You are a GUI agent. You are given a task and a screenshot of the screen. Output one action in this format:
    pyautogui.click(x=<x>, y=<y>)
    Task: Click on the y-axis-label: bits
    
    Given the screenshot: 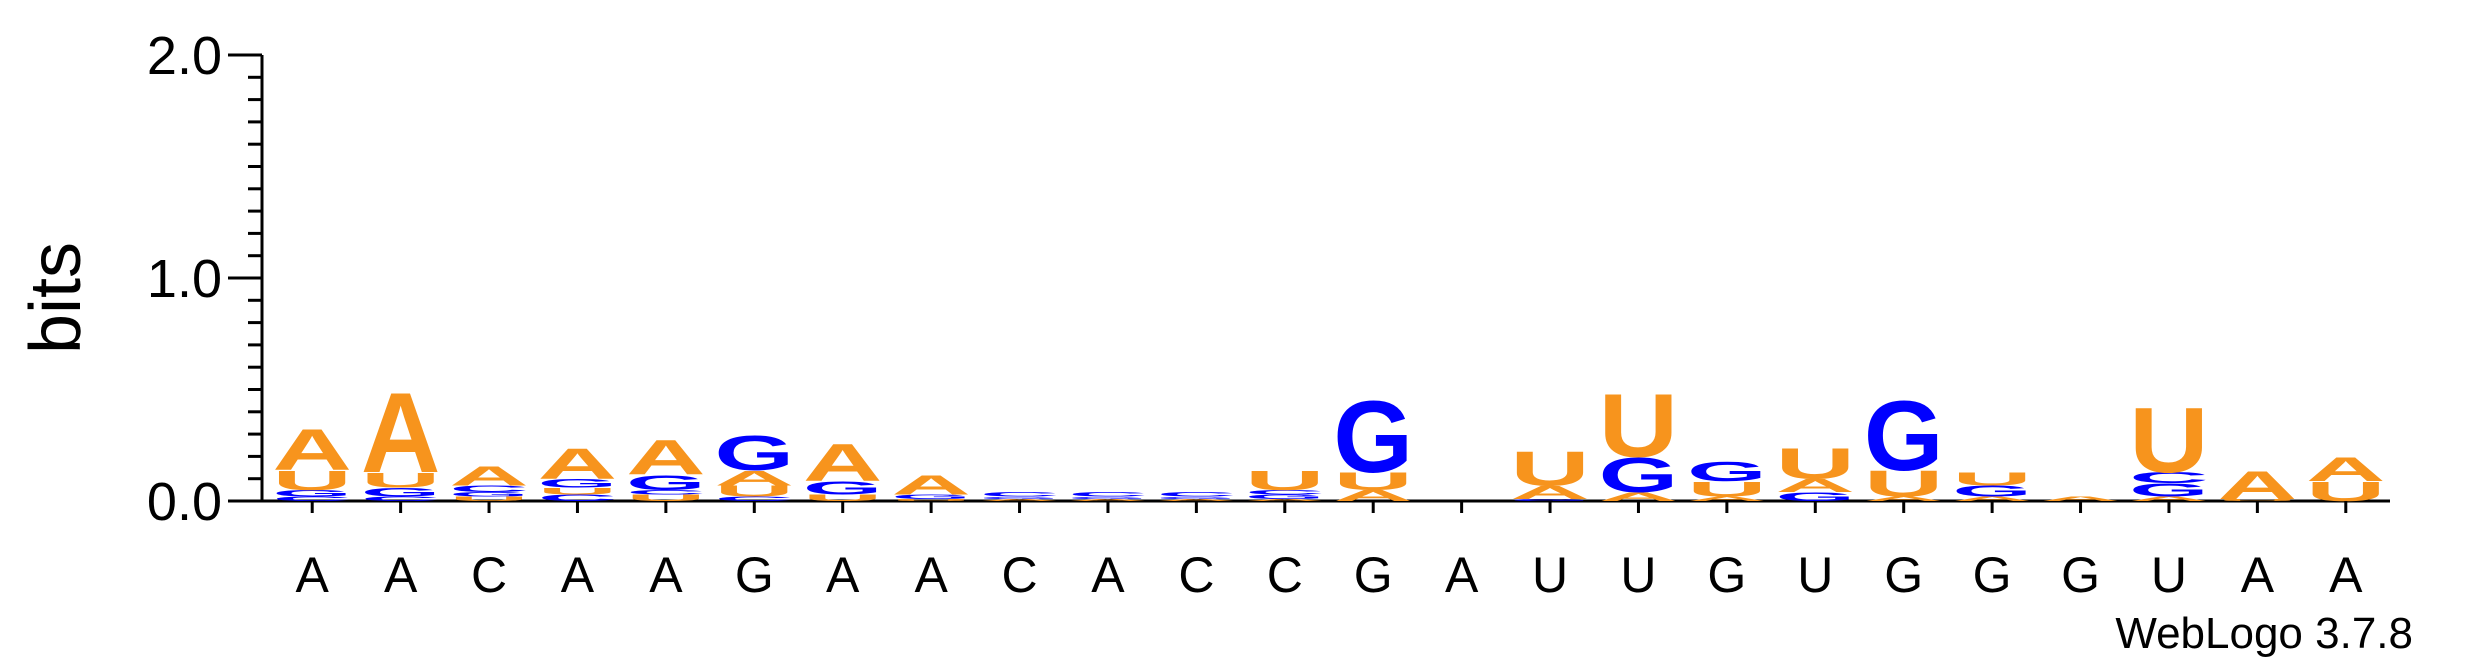 What is the action you would take?
    pyautogui.click(x=56, y=298)
    